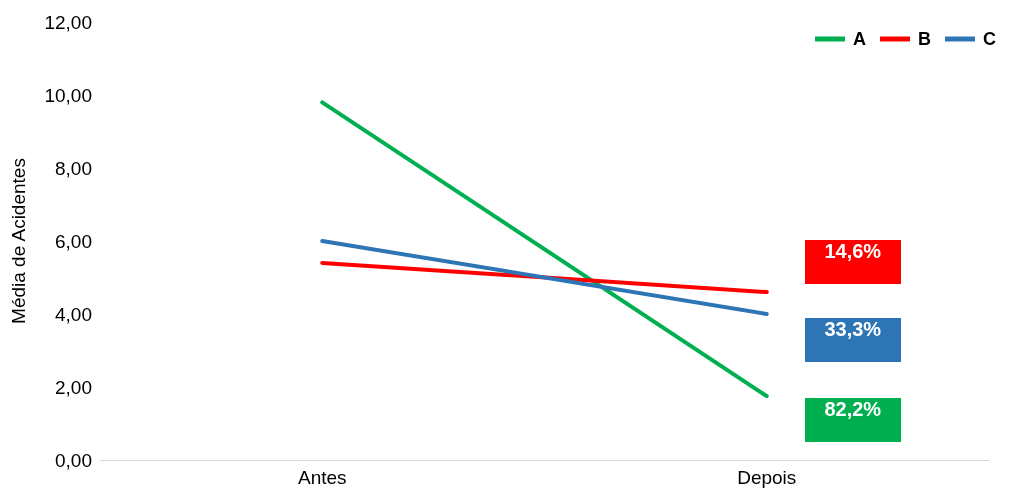 This screenshot has width=1009, height=501. I want to click on y-tick-label: 0,00, so click(73, 460).